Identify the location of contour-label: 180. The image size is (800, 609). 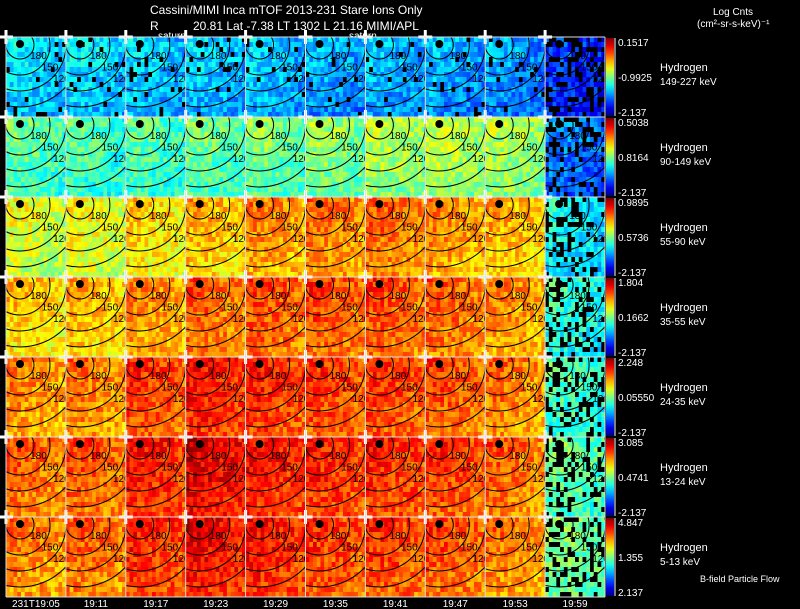
(158, 136).